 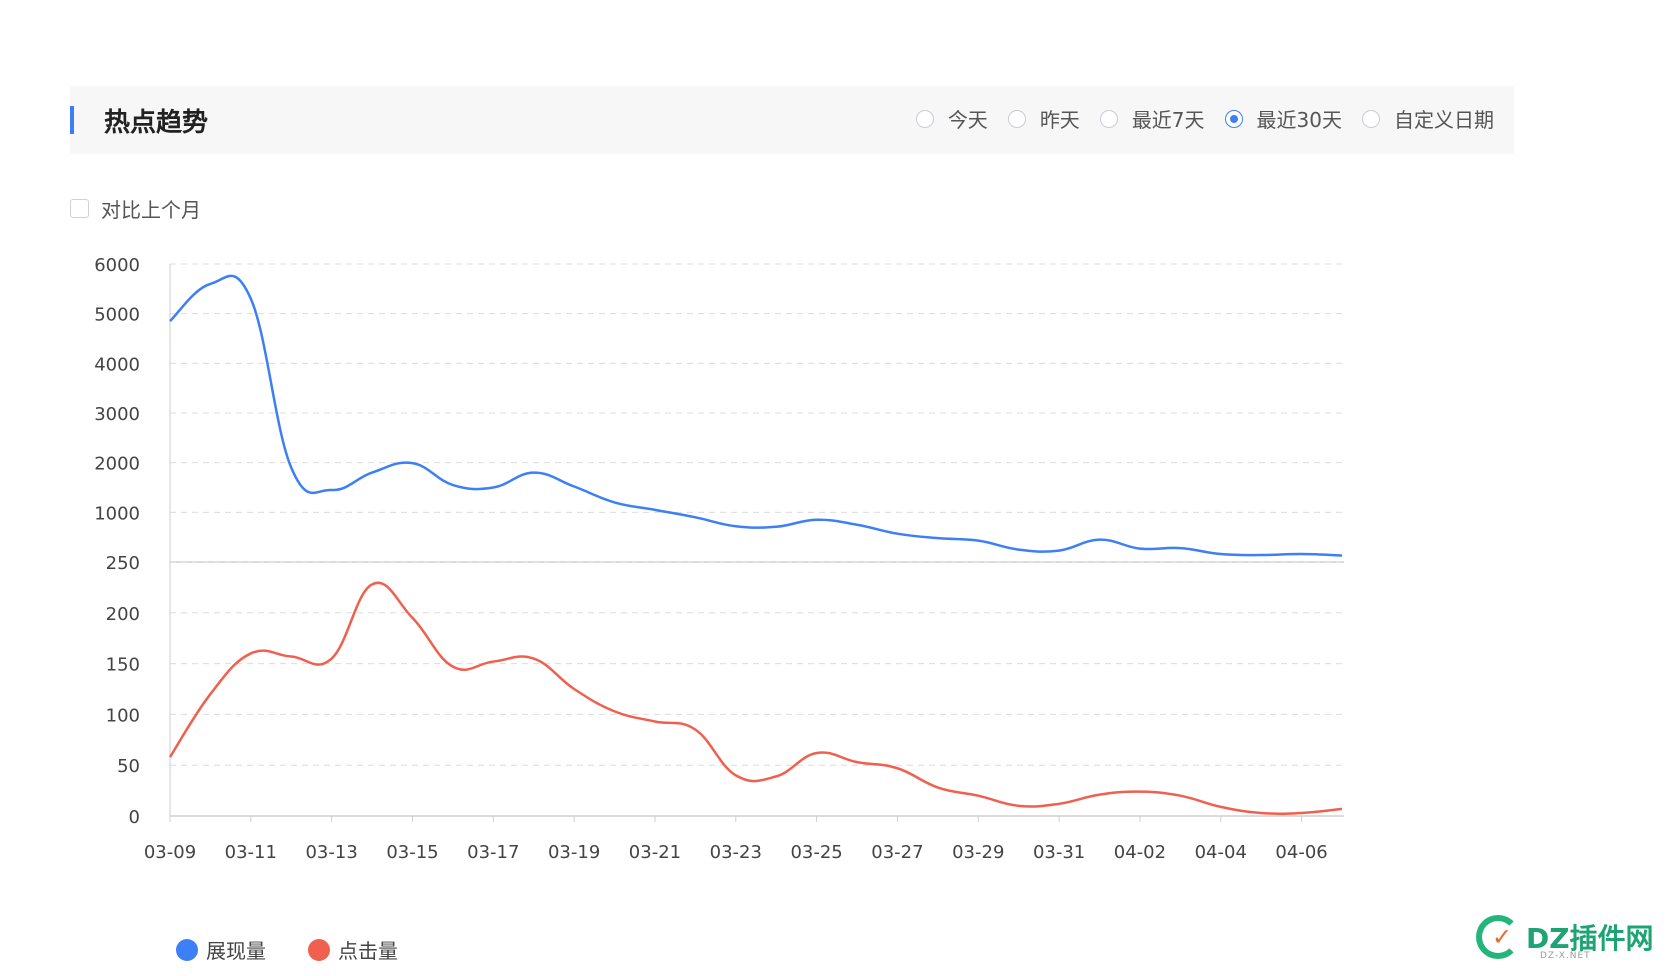 What do you see at coordinates (1565, 956) in the screenshot?
I see `watermark-subtext: DZ-X.NET` at bounding box center [1565, 956].